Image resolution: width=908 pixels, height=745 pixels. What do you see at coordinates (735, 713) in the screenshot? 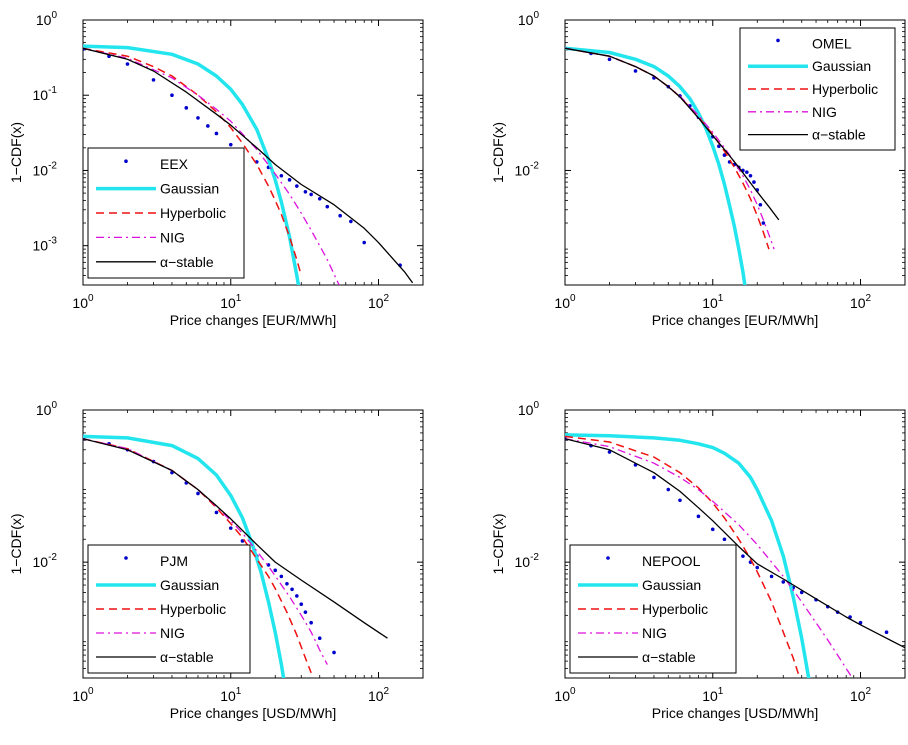
I see `x-axis-label: Price changes [USD/MWh]` at bounding box center [735, 713].